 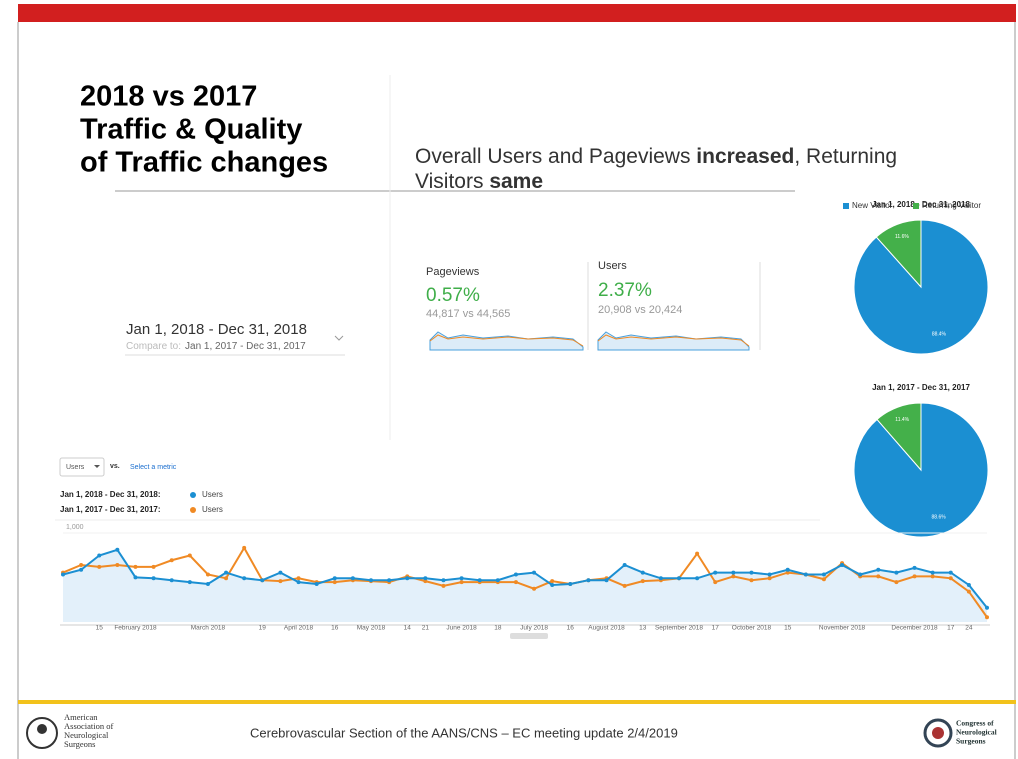 I want to click on aans-name: Neurological, so click(x=86, y=735).